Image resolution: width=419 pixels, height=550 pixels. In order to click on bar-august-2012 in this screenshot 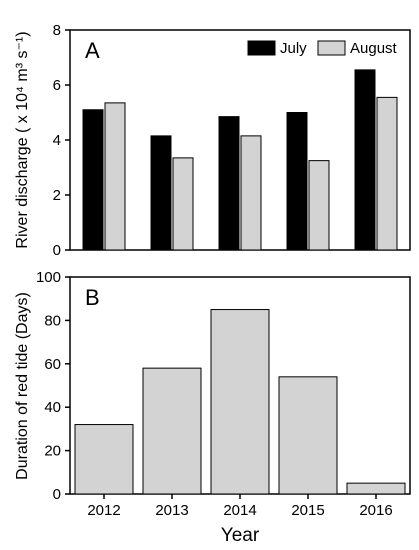, I will do `click(115, 176)`.